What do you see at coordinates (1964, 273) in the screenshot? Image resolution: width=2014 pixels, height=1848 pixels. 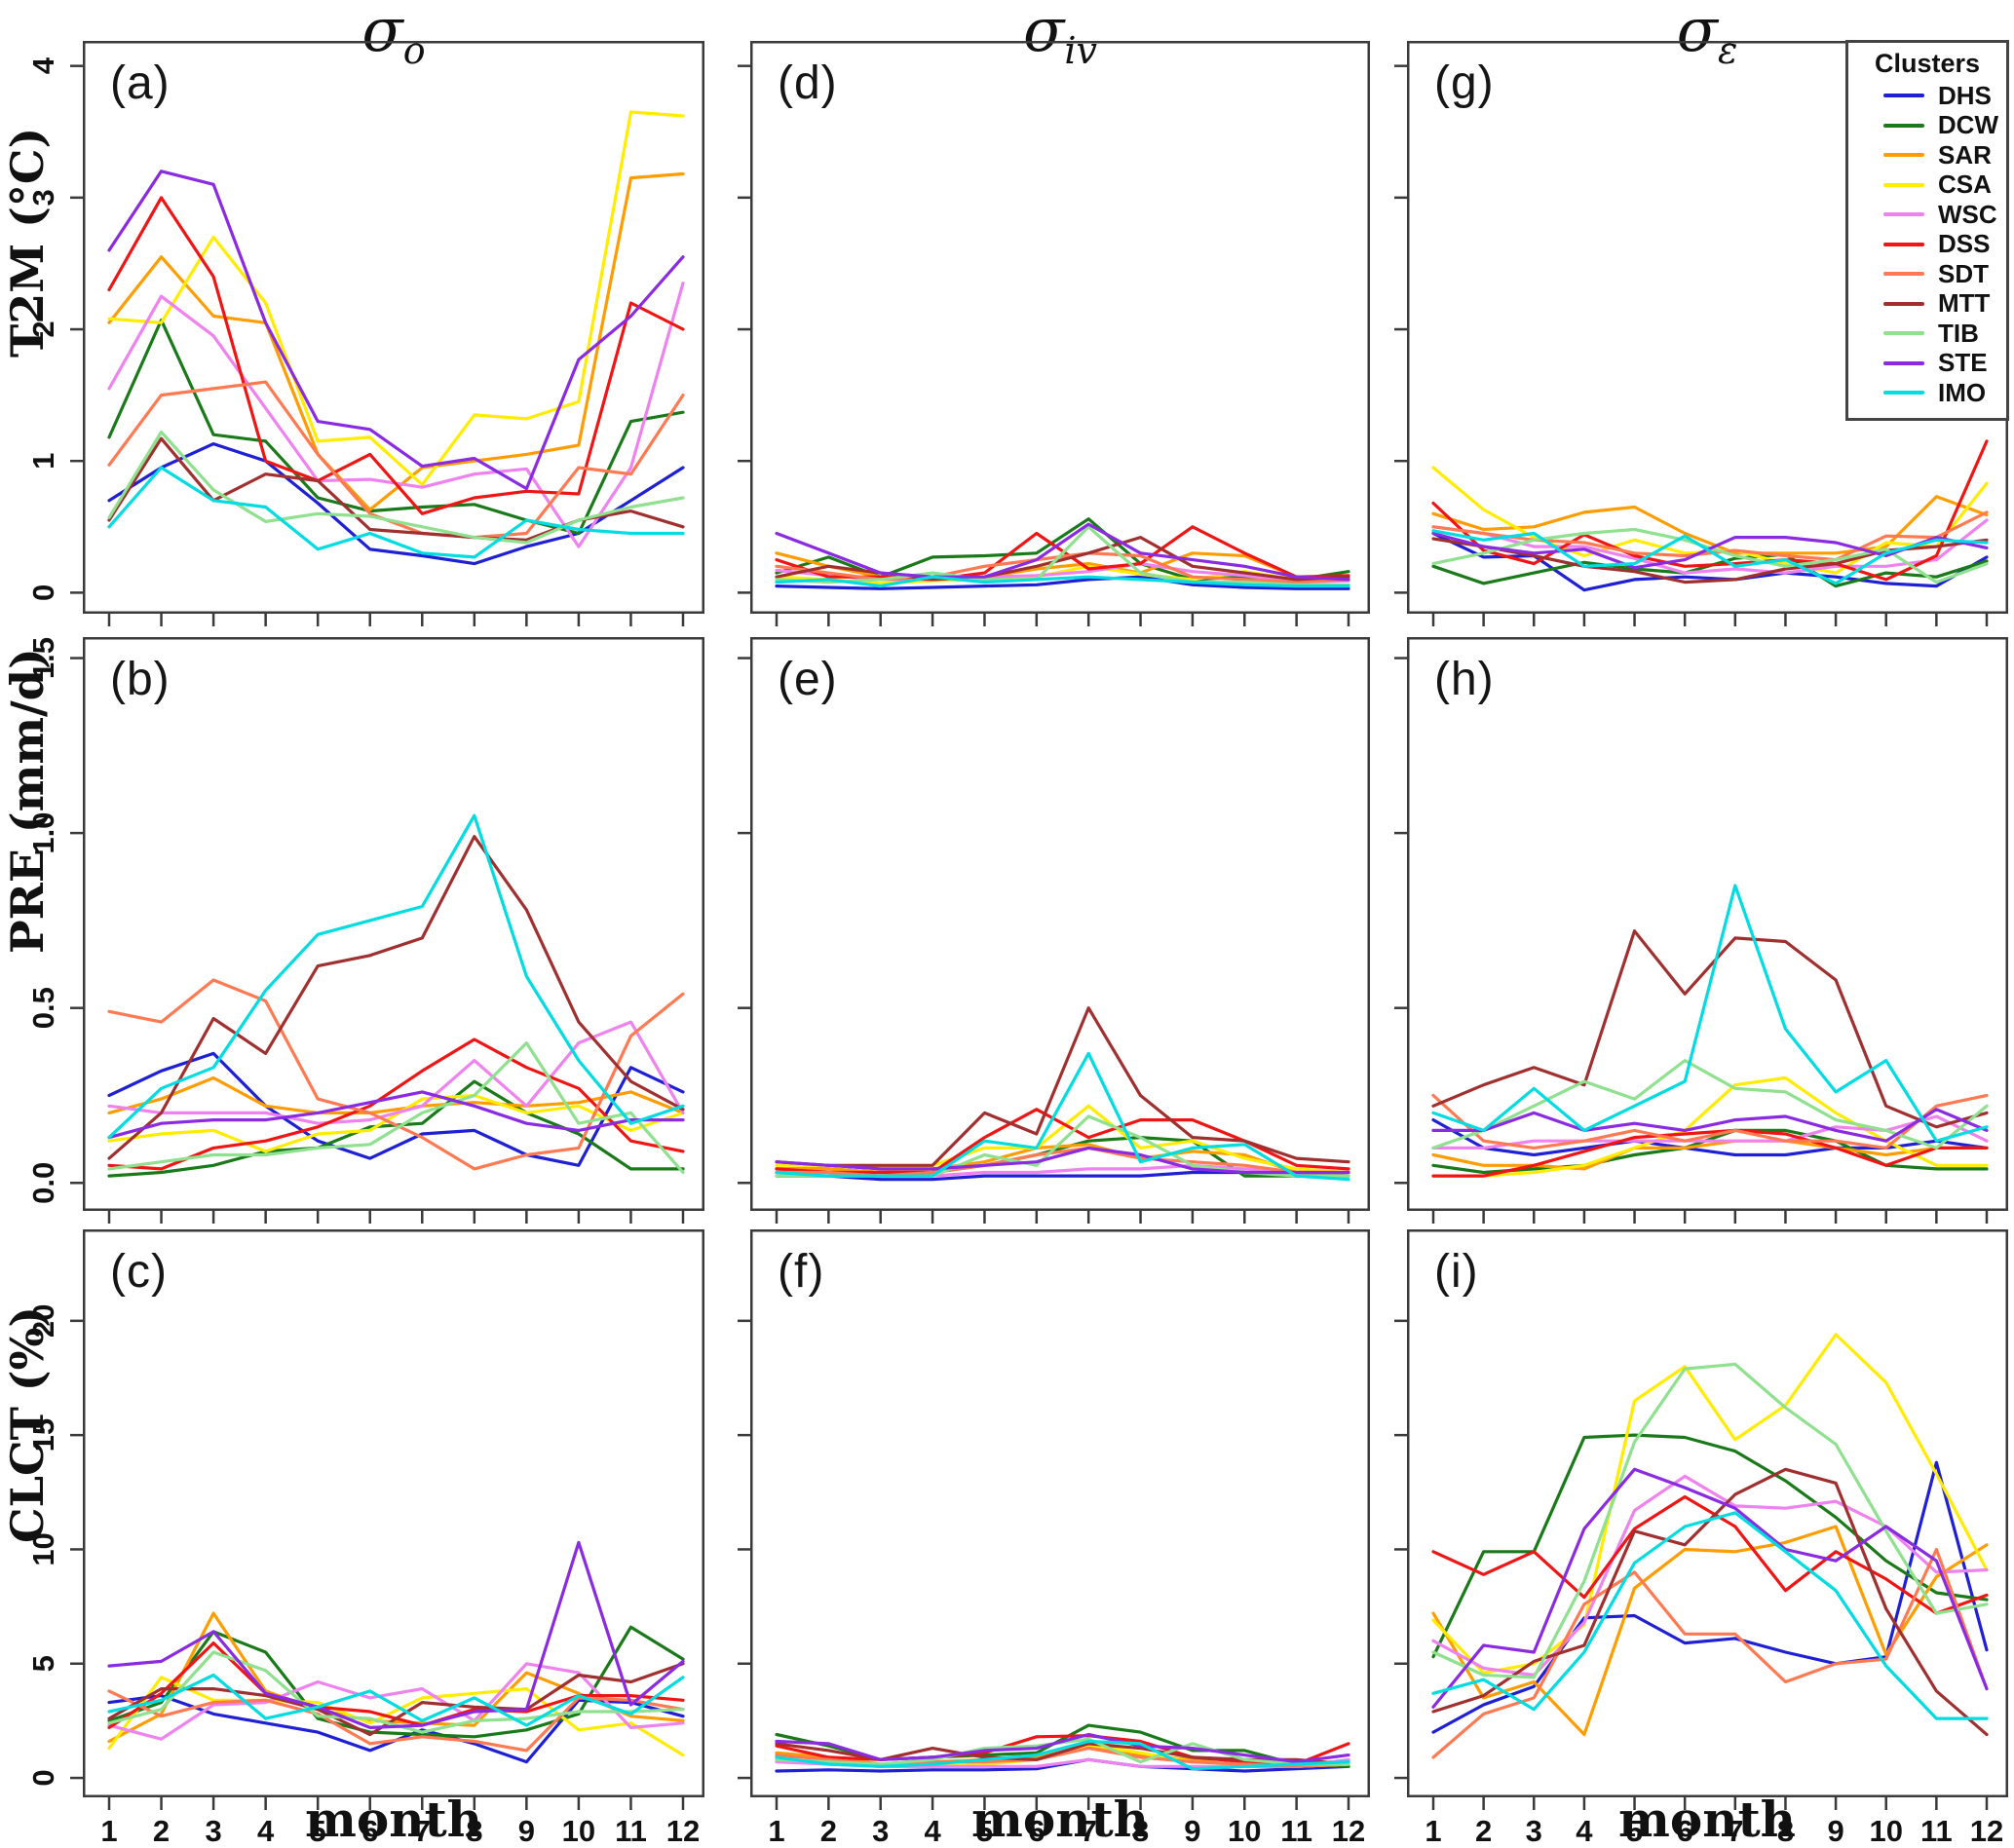 I see `legend-label: SDT` at bounding box center [1964, 273].